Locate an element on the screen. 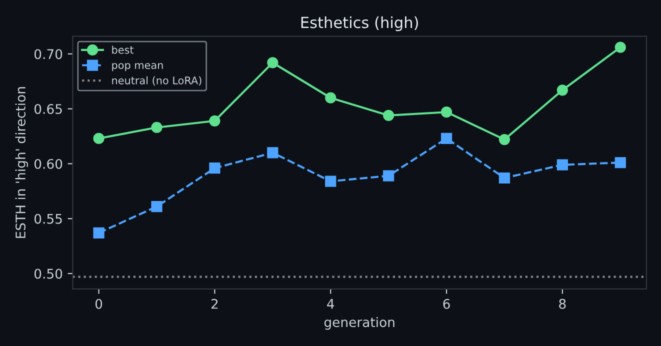  y-tick-label: 0.60 is located at coordinates (48, 163).